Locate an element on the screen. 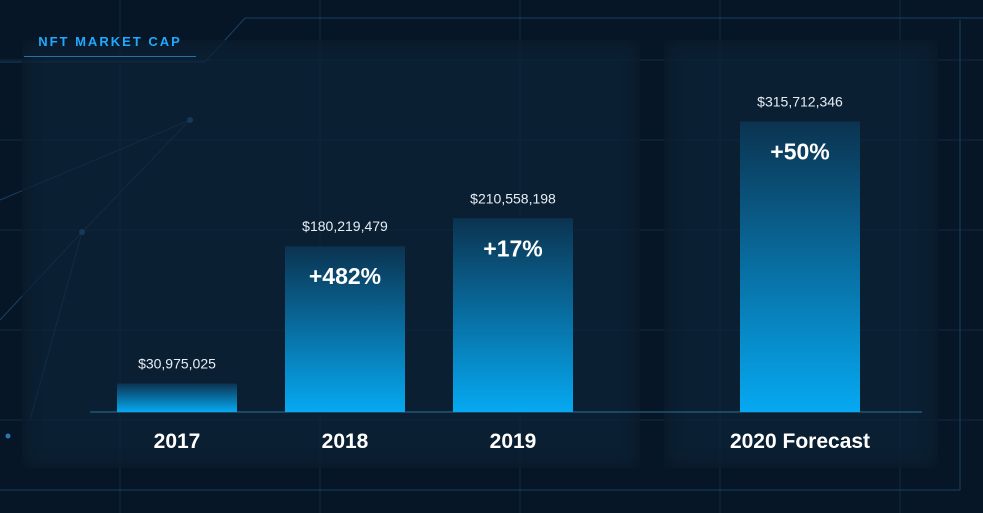  value-label-2: $210,558,198 is located at coordinates (513, 198).